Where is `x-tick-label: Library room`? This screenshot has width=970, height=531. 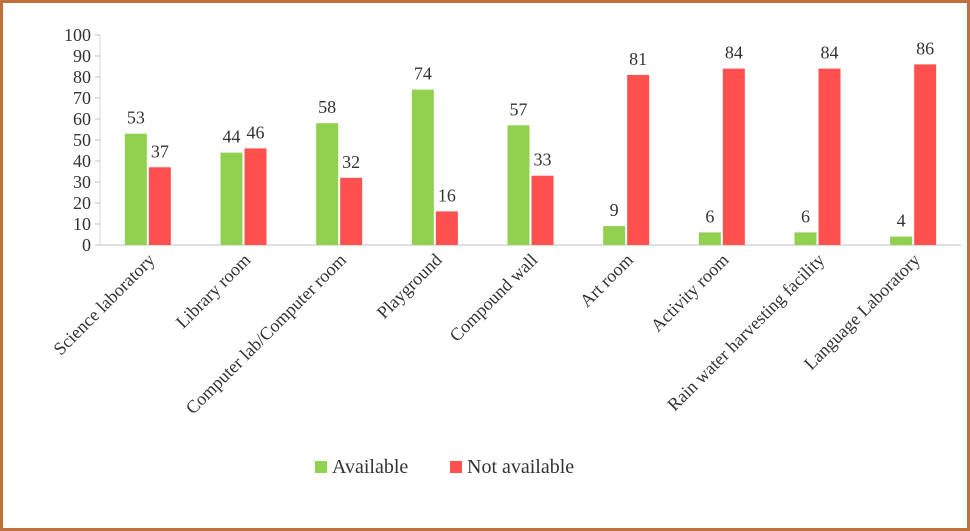
x-tick-label: Library room is located at coordinates (213, 291).